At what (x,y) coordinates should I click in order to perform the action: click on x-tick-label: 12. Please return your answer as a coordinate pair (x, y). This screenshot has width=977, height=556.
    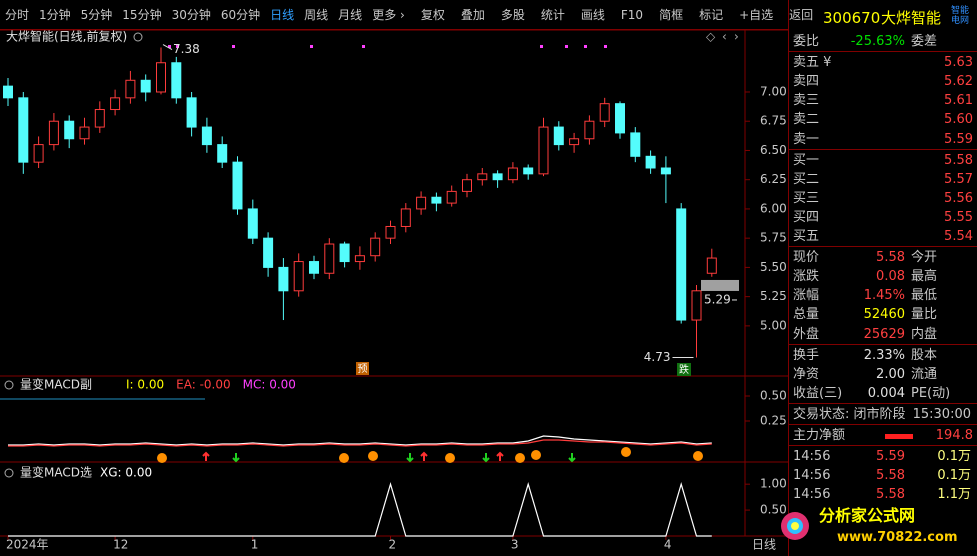
    Looking at the image, I should click on (120, 545).